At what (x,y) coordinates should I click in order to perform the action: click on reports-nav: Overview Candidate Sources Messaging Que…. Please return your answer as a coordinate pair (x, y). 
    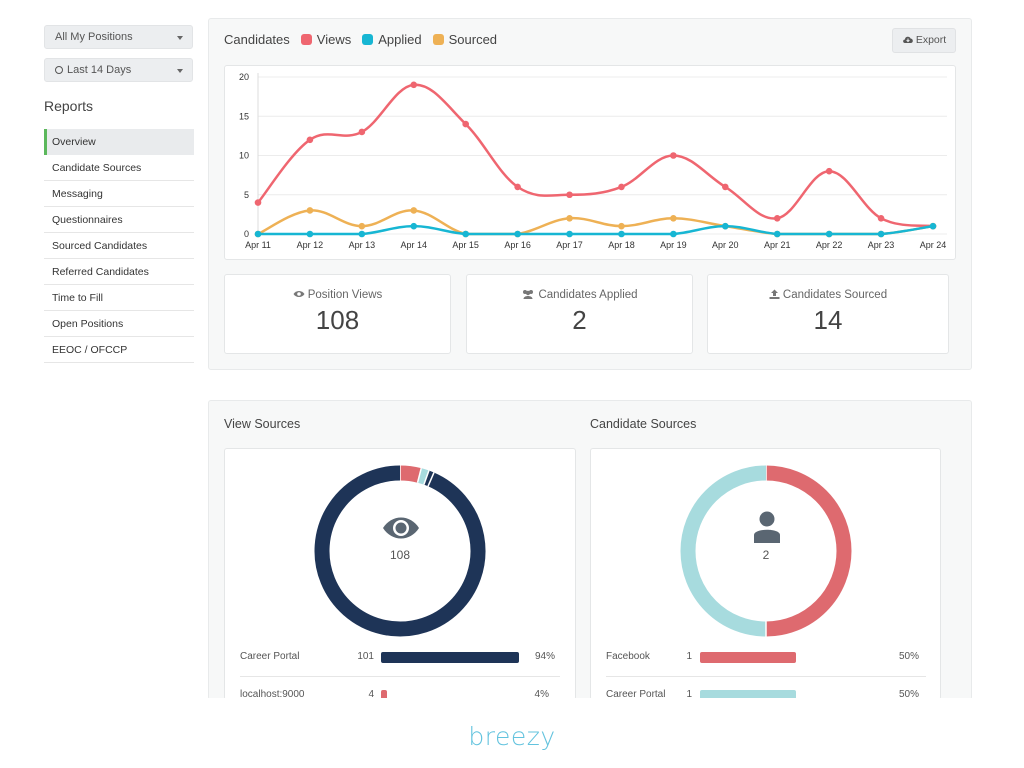
    Looking at the image, I should click on (119, 246).